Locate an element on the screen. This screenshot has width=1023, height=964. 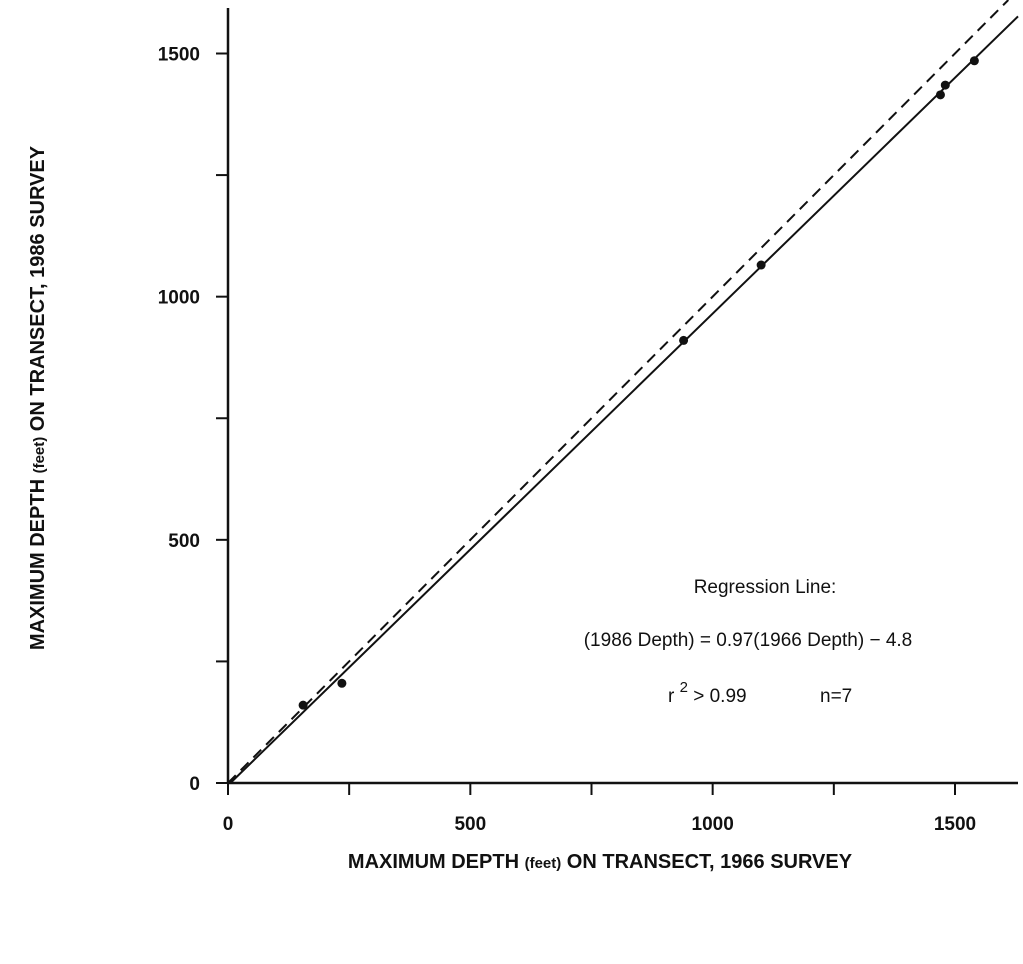
y-axis-title-unit: (feet) is located at coordinates (39, 455).